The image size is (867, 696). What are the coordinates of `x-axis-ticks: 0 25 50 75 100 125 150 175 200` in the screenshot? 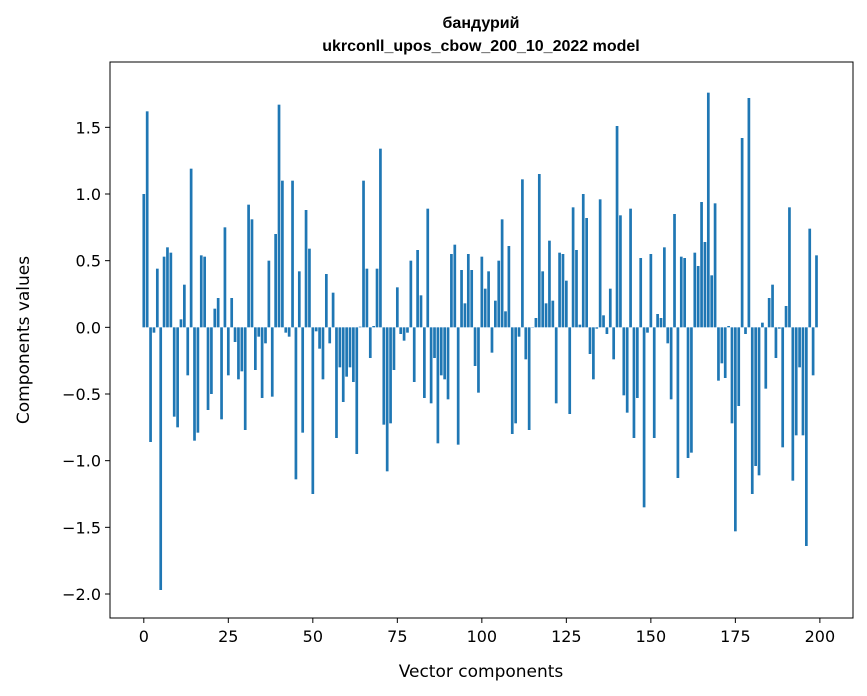 It's located at (487, 632).